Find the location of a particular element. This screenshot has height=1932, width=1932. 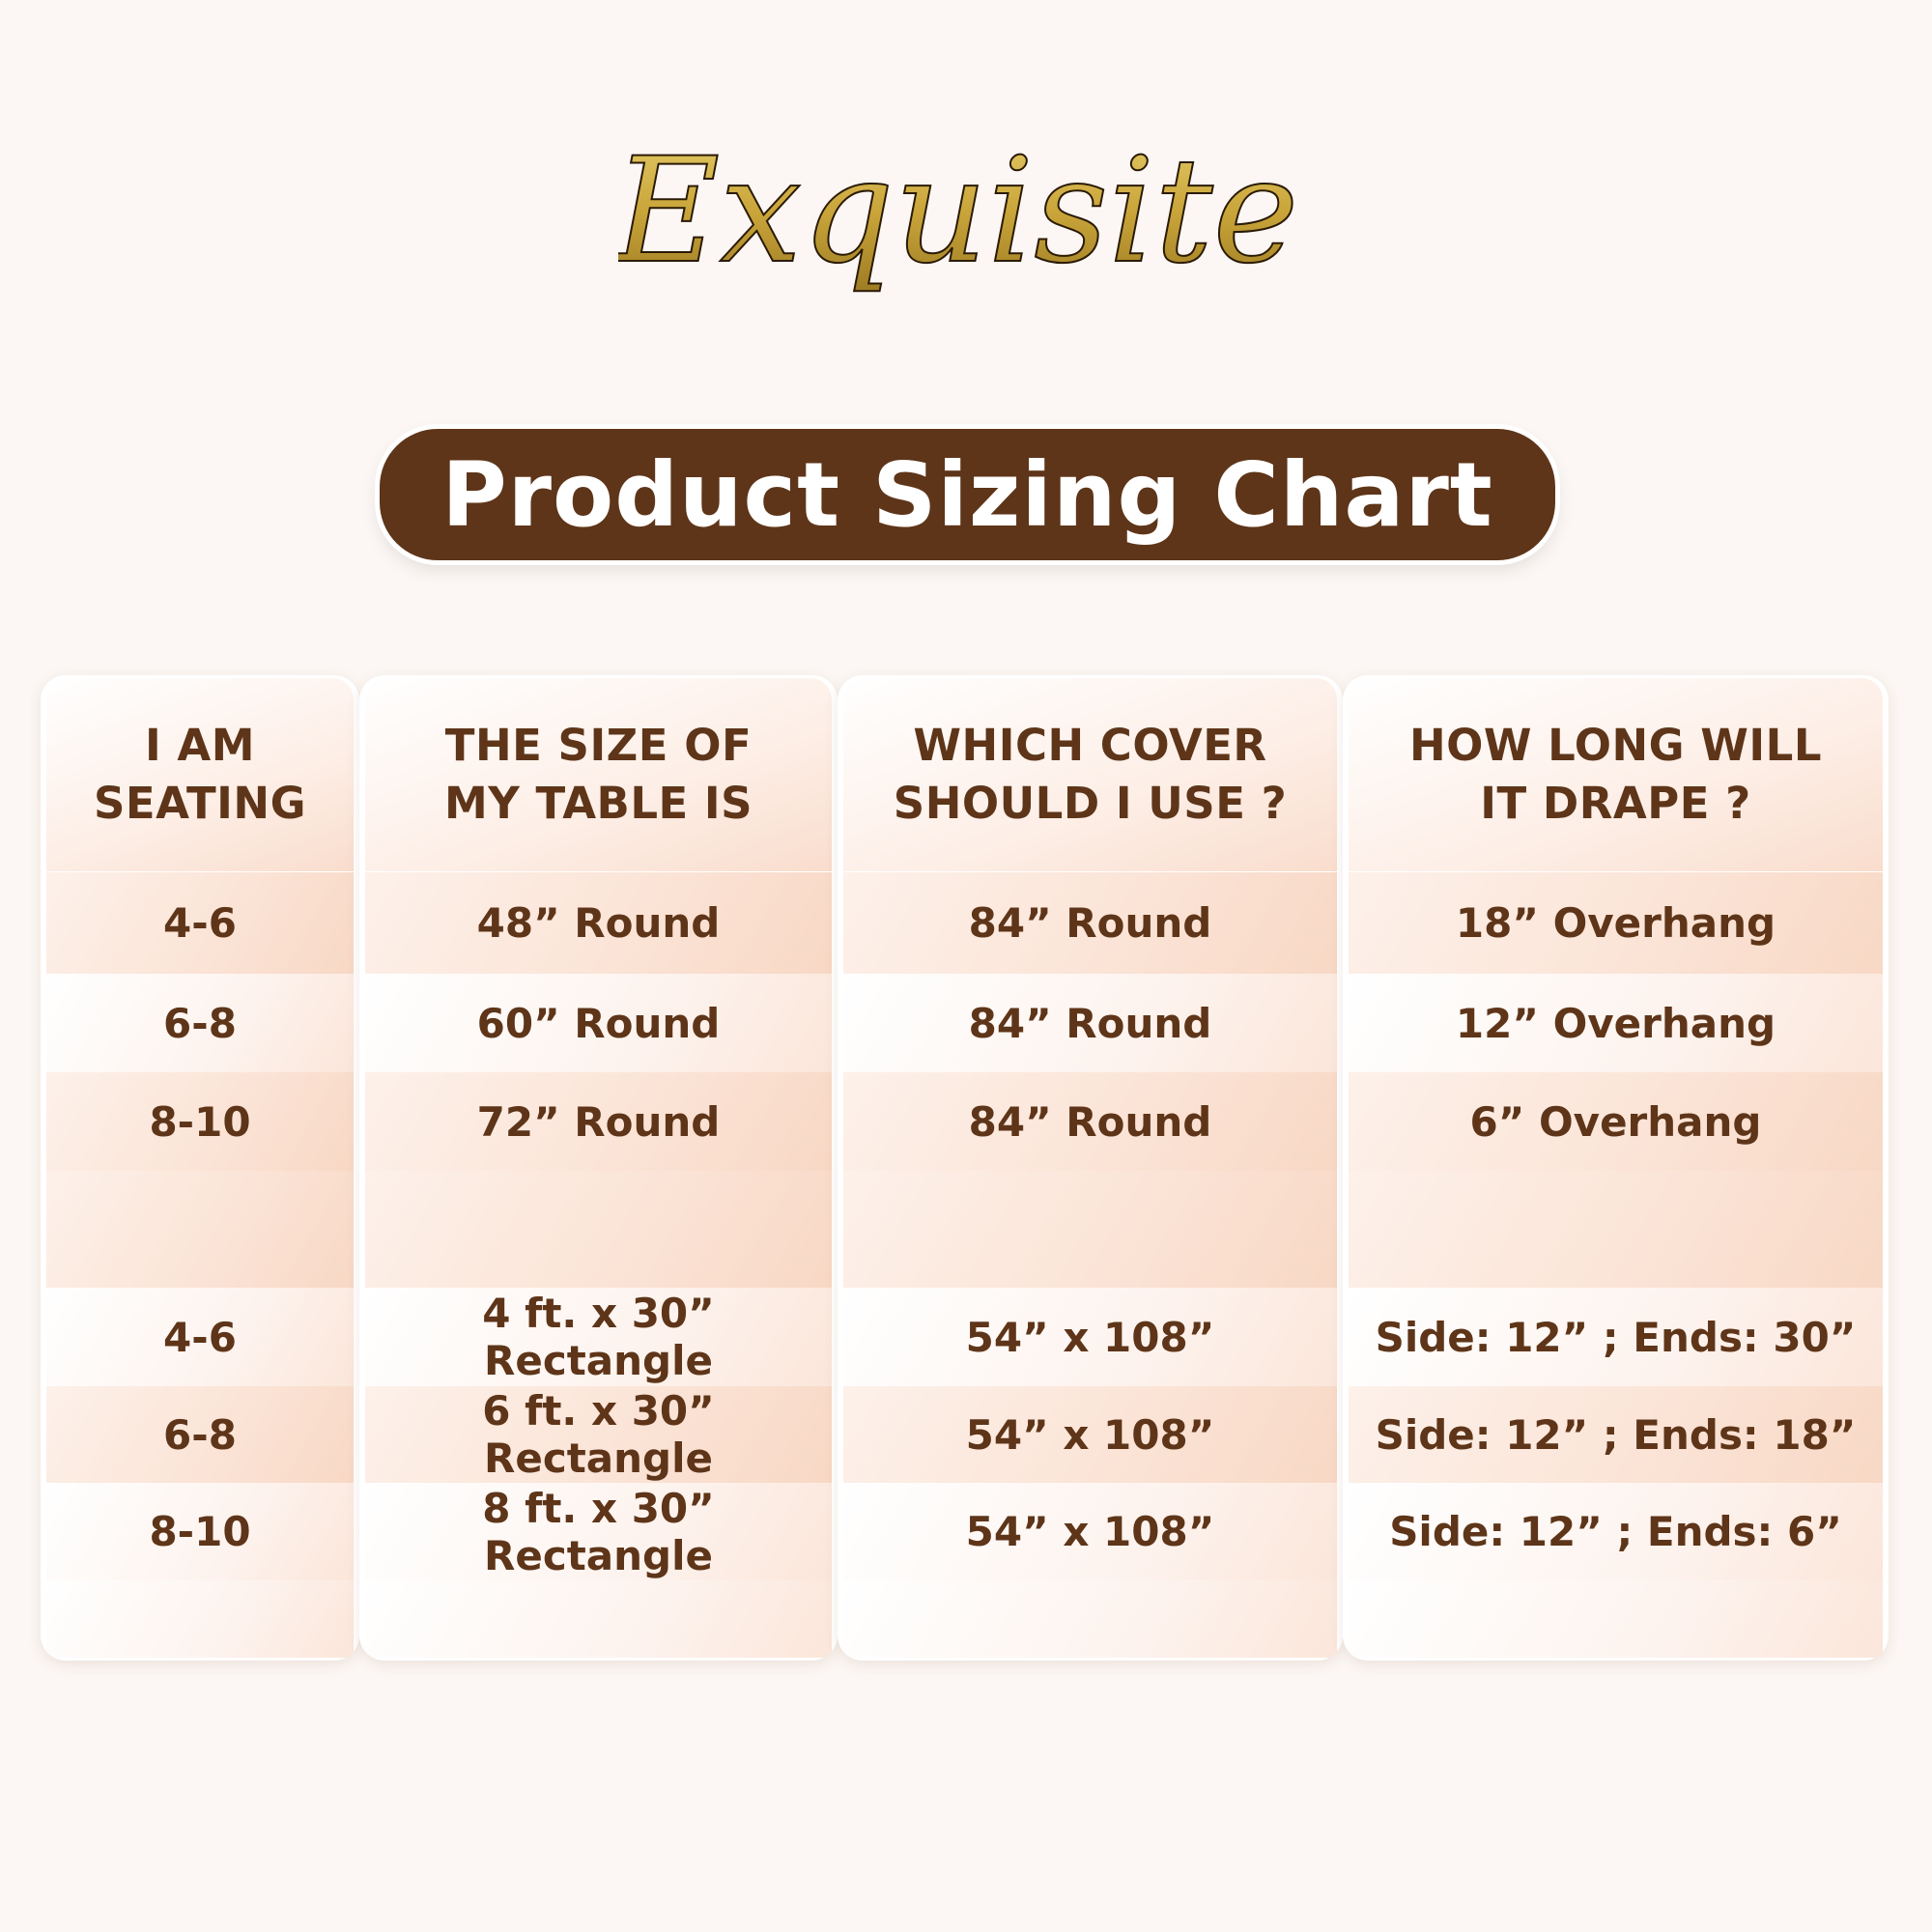

column-seating: I AM SEATING 4-6 6-8 8-10 4-6 6-8 8-10 is located at coordinates (200, 1168).